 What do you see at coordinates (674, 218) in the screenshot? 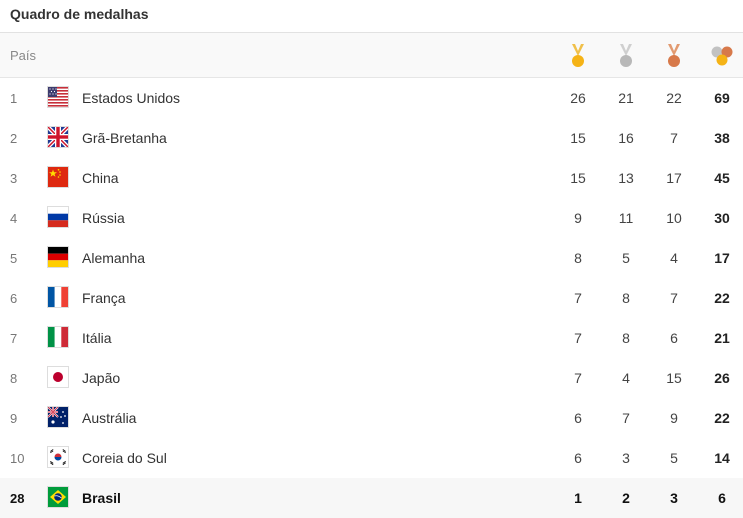
I see `bronze-count: 10` at bounding box center [674, 218].